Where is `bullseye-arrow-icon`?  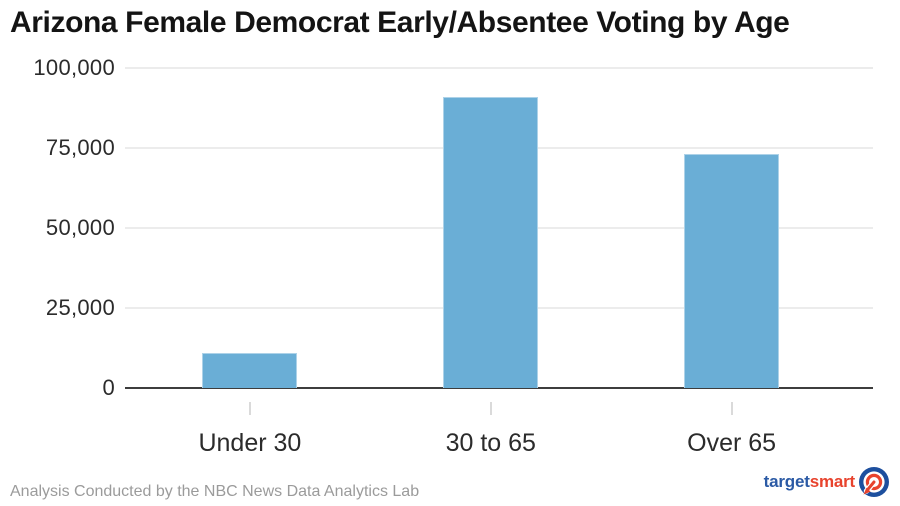 bullseye-arrow-icon is located at coordinates (874, 482).